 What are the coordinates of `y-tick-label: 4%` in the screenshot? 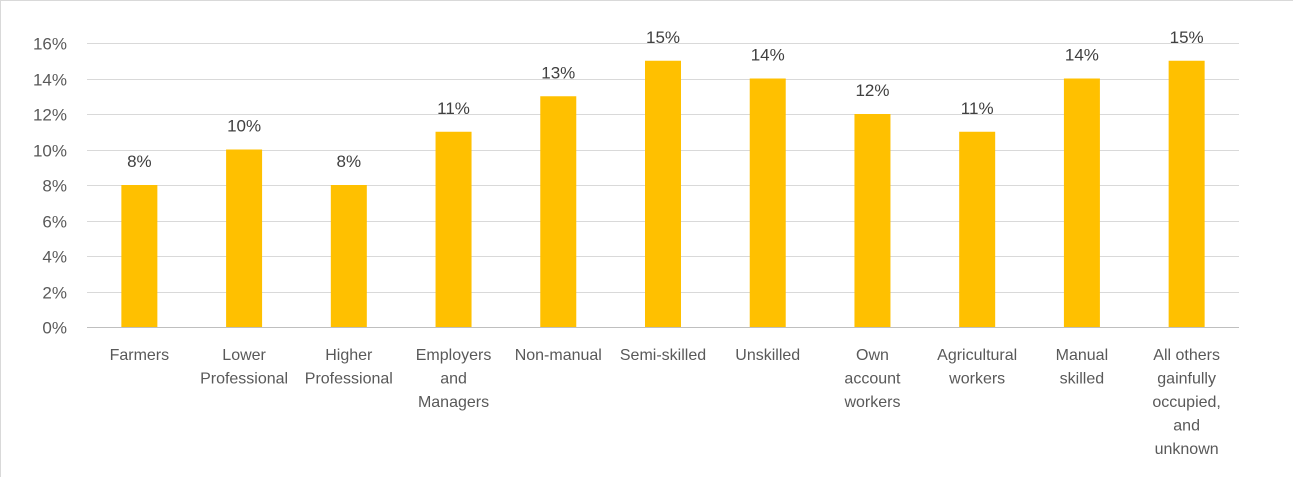 It's located at (54, 257).